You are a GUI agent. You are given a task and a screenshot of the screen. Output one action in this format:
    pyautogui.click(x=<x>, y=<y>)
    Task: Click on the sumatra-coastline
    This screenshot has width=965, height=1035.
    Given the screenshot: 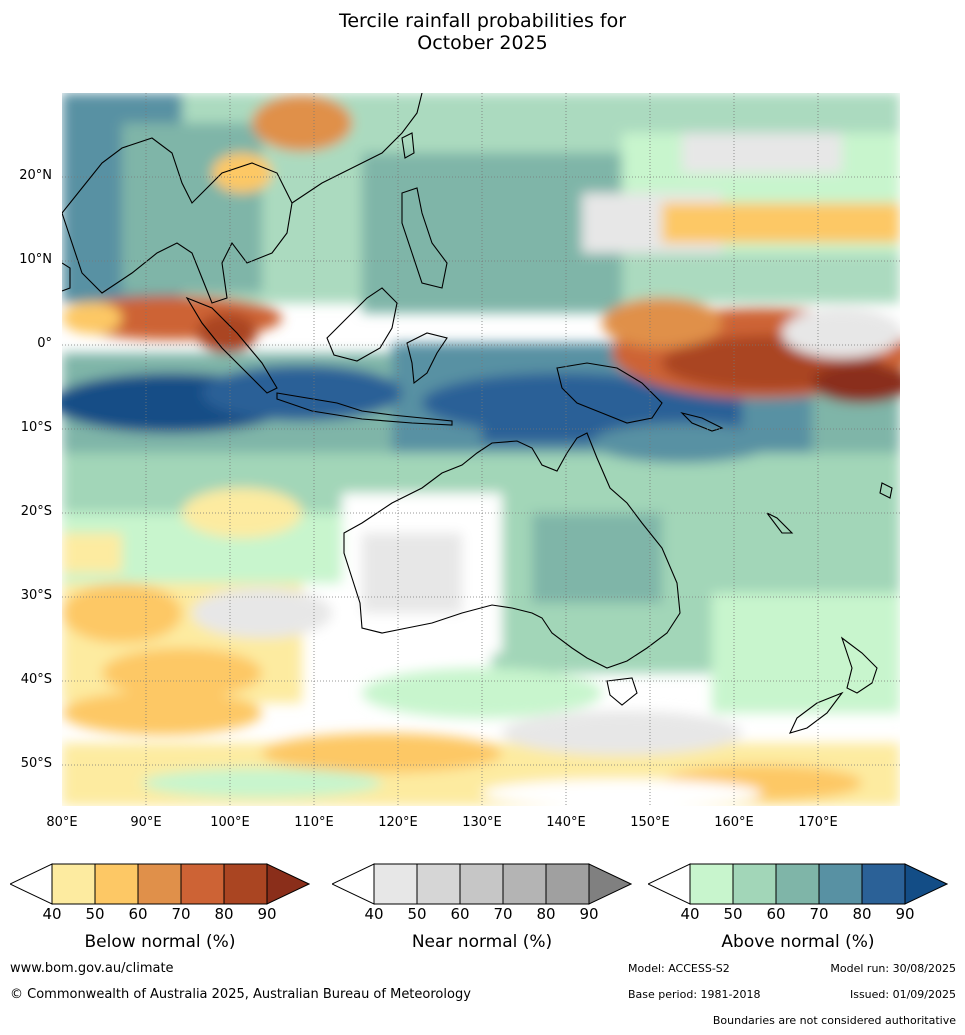 What is the action you would take?
    pyautogui.click(x=231, y=345)
    